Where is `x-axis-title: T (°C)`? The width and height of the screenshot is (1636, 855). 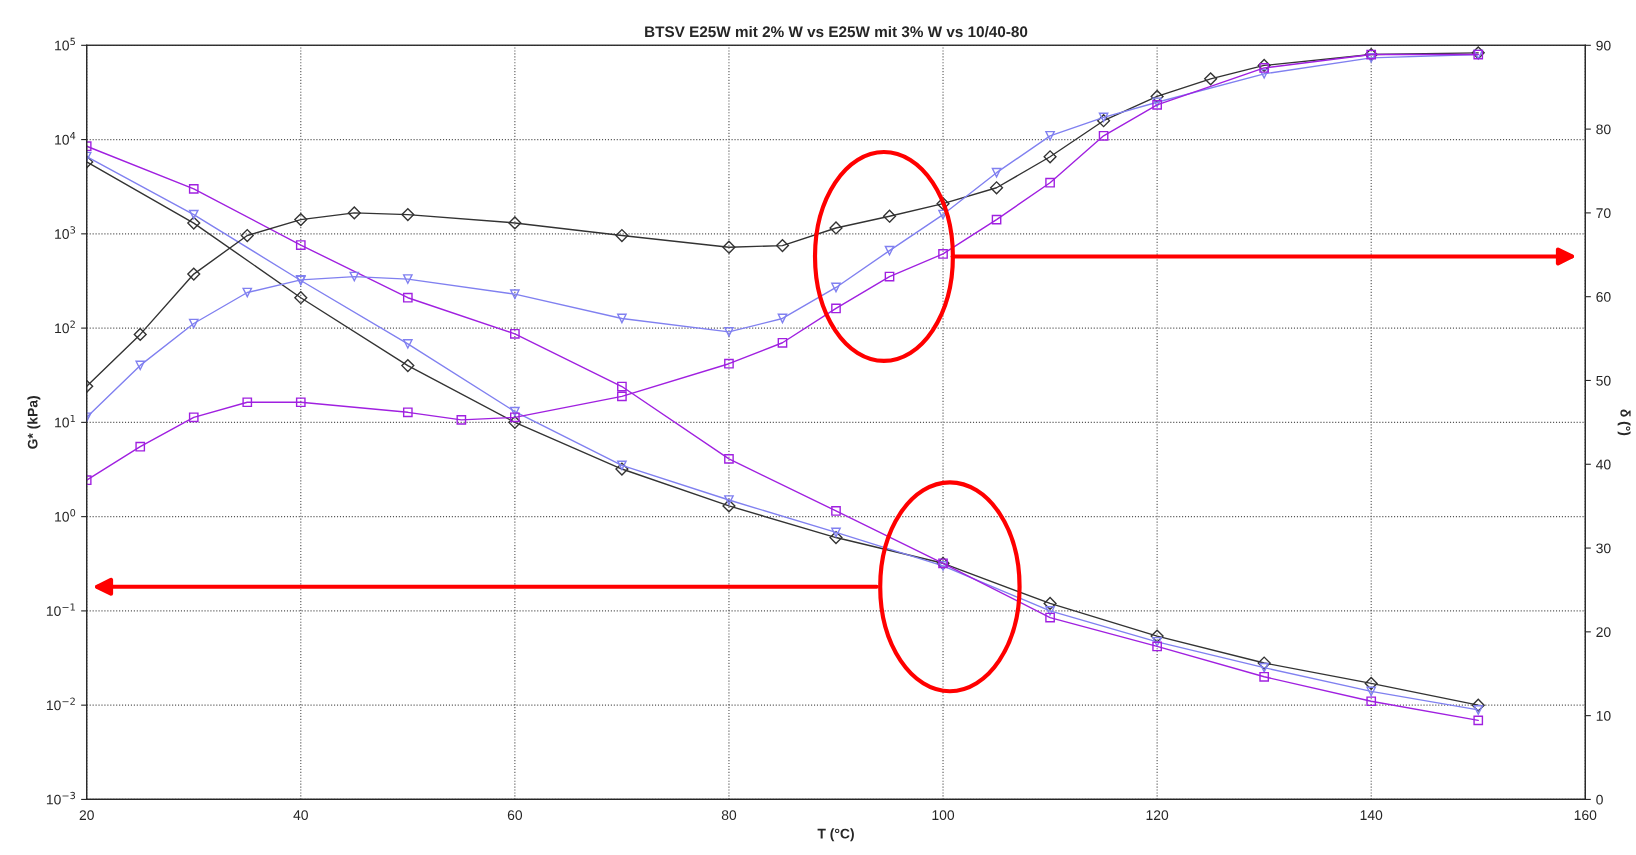
x-axis-title: T (°C) is located at coordinates (835, 835).